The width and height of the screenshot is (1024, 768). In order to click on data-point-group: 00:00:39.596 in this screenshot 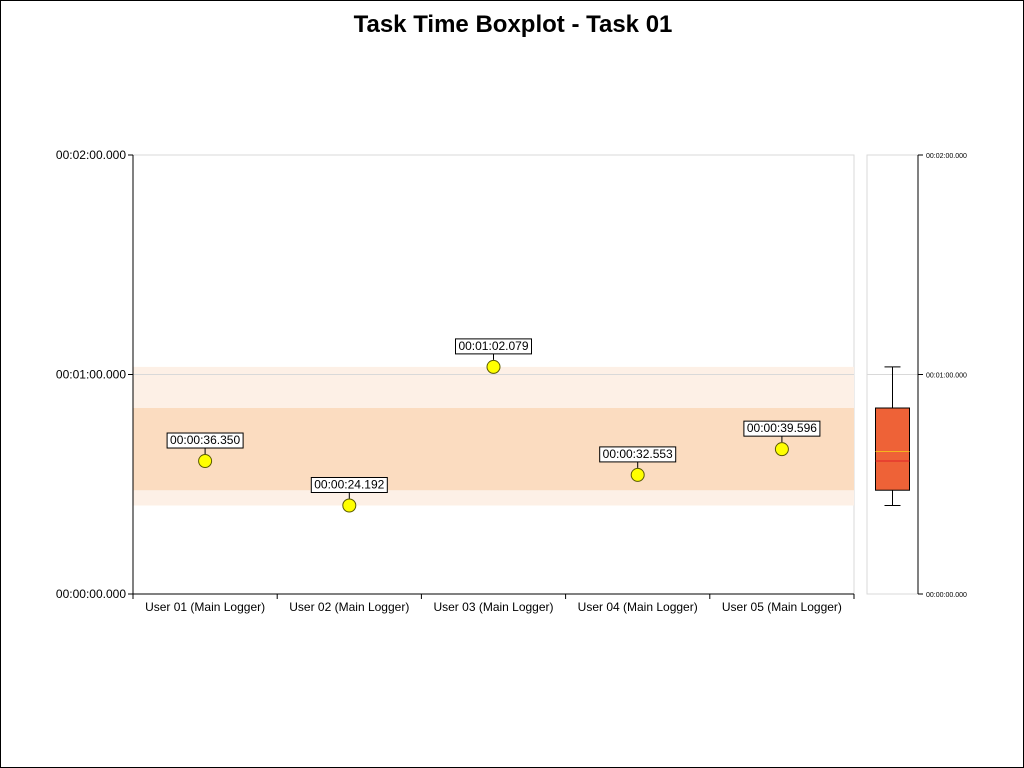, I will do `click(782, 438)`.